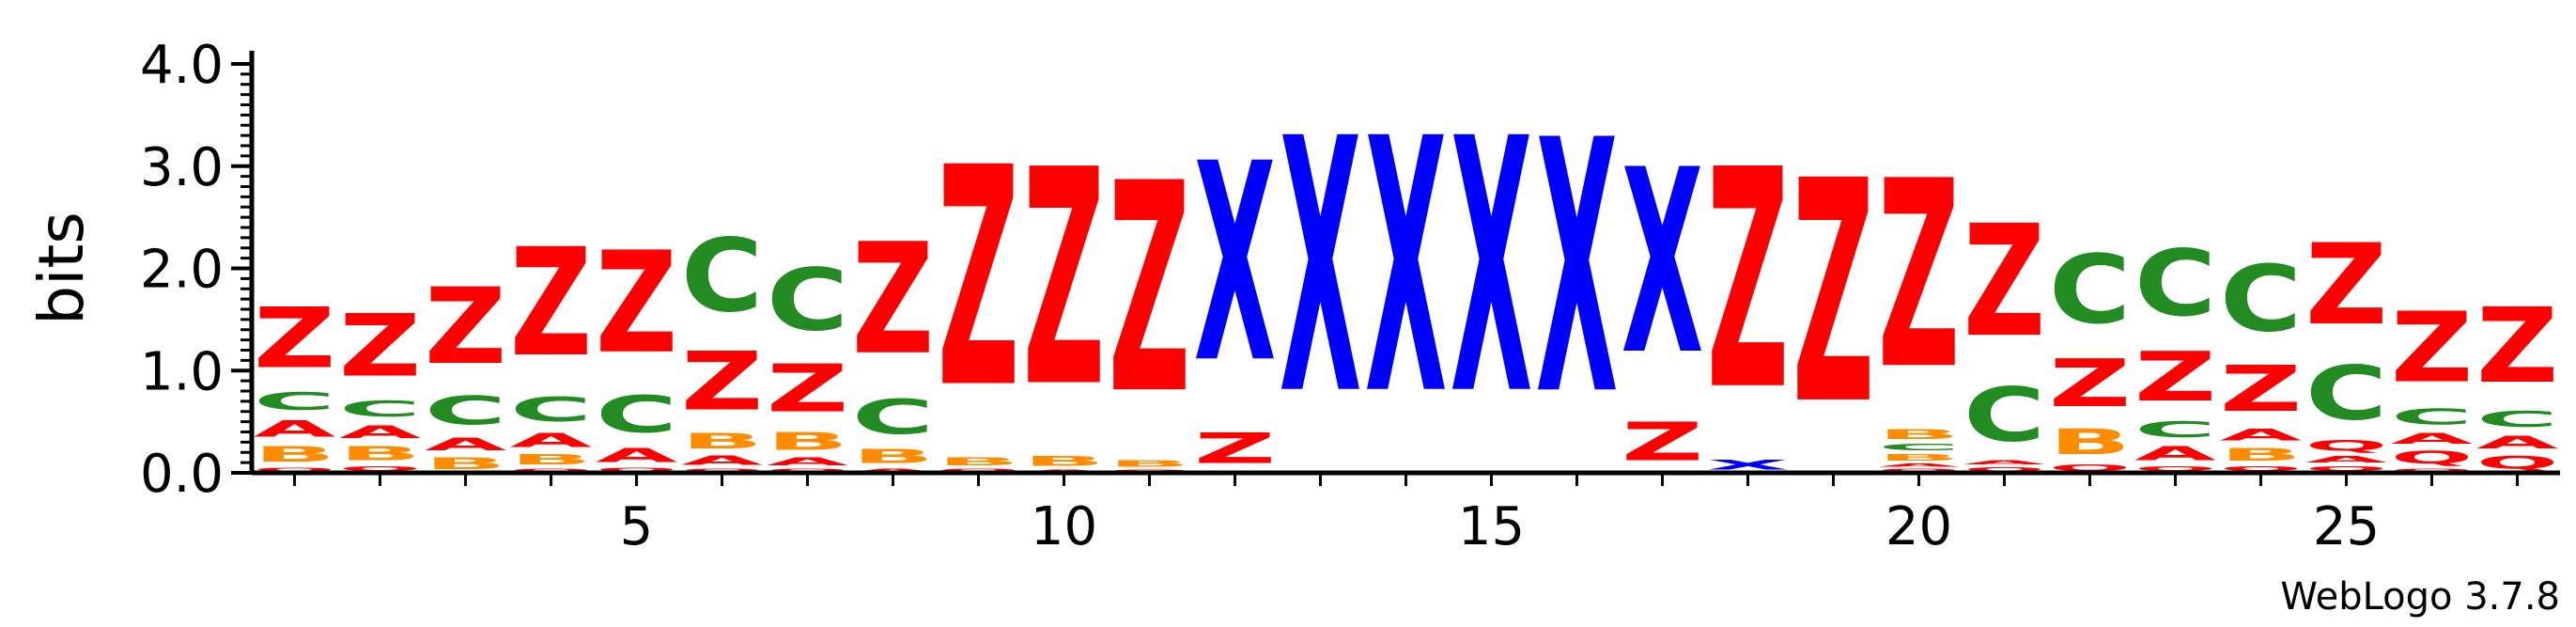 This screenshot has height=627, width=2576. I want to click on x-tick-label: 20, so click(1918, 526).